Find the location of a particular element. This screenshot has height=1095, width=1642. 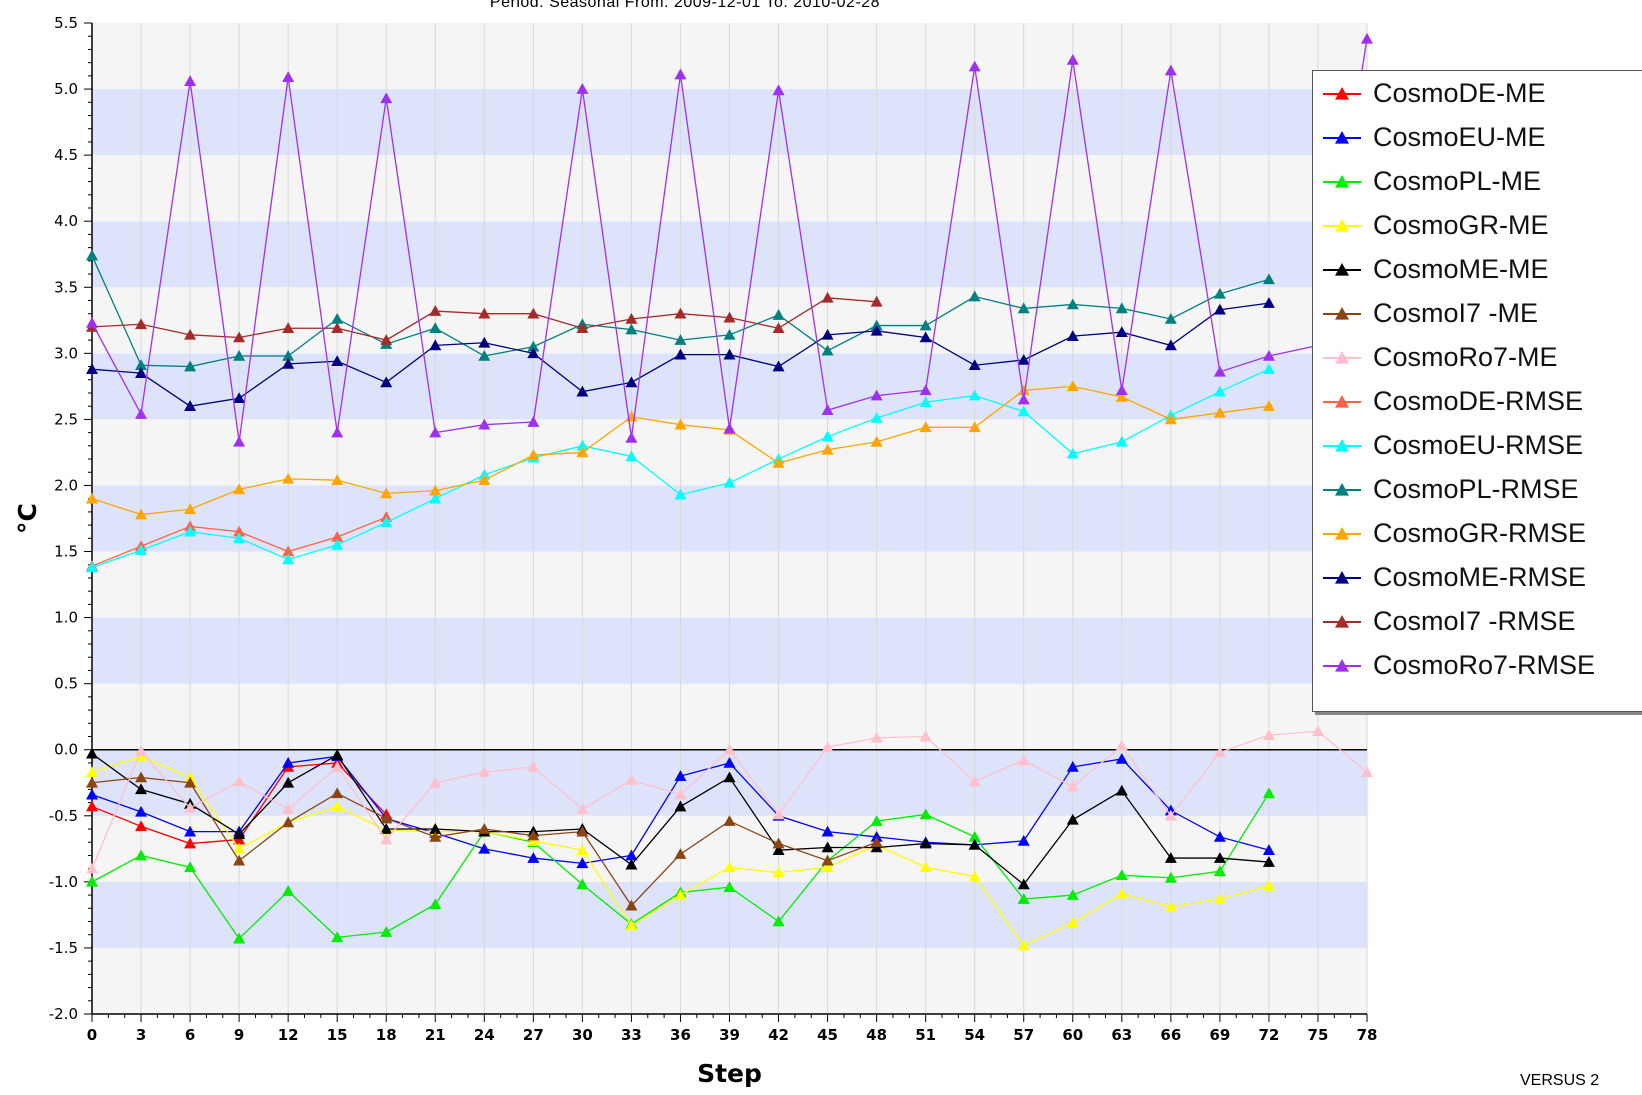

legend-label: CosmoI7 -ME is located at coordinates (1456, 312).